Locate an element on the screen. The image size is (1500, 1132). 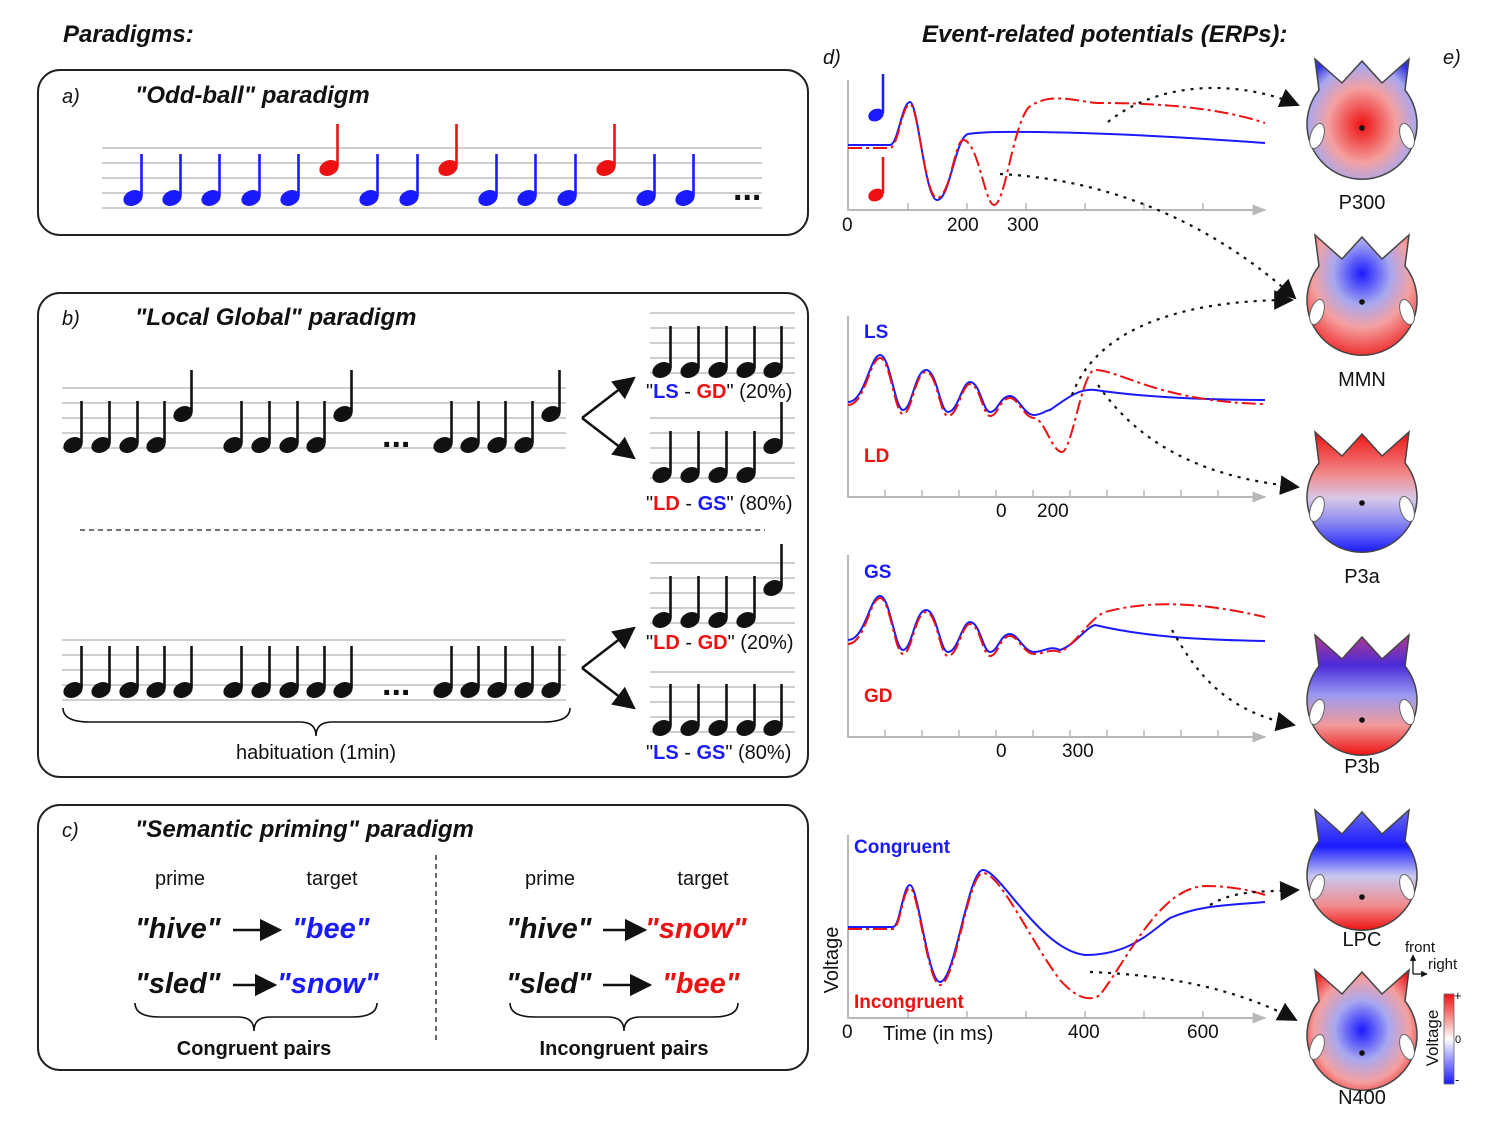
outcome-ld-gd: "LD - GD" (20%) is located at coordinates (720, 643).